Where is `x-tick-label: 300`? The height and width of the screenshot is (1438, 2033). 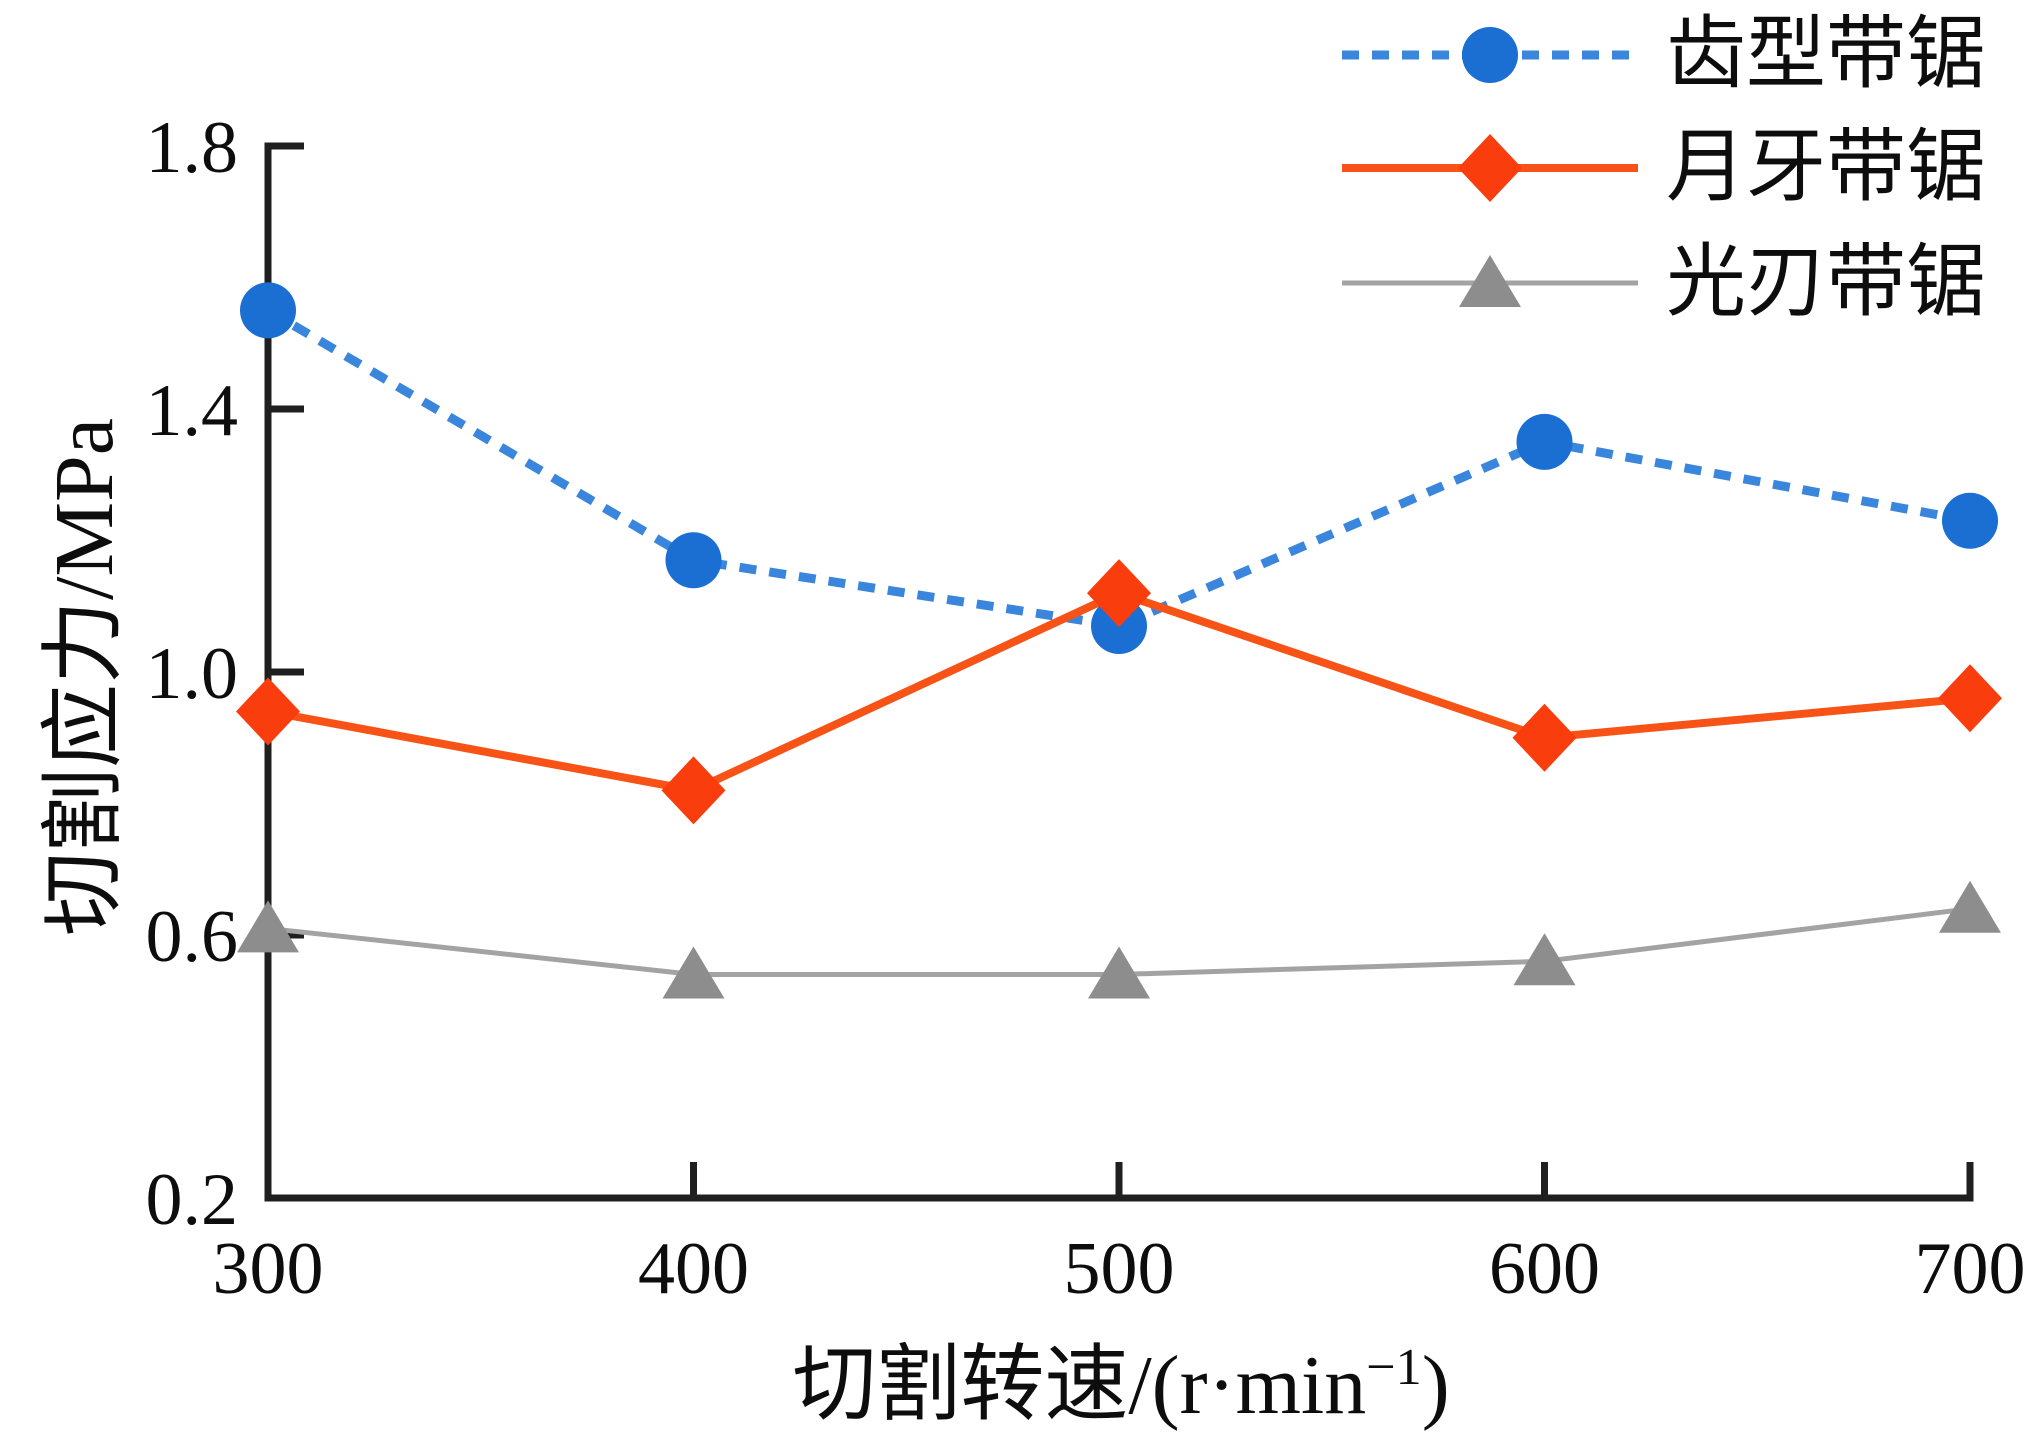
x-tick-label: 300 is located at coordinates (268, 1269).